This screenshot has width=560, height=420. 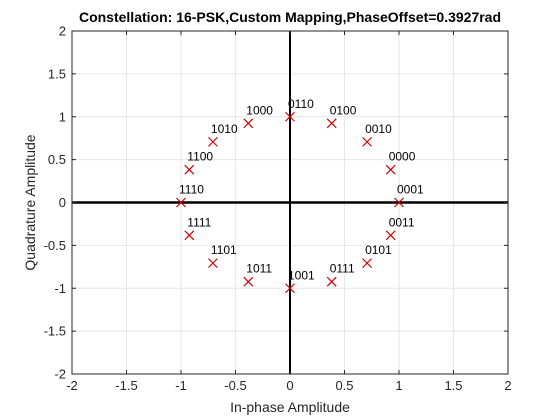 I want to click on x-tick-label: 2, so click(x=507, y=385).